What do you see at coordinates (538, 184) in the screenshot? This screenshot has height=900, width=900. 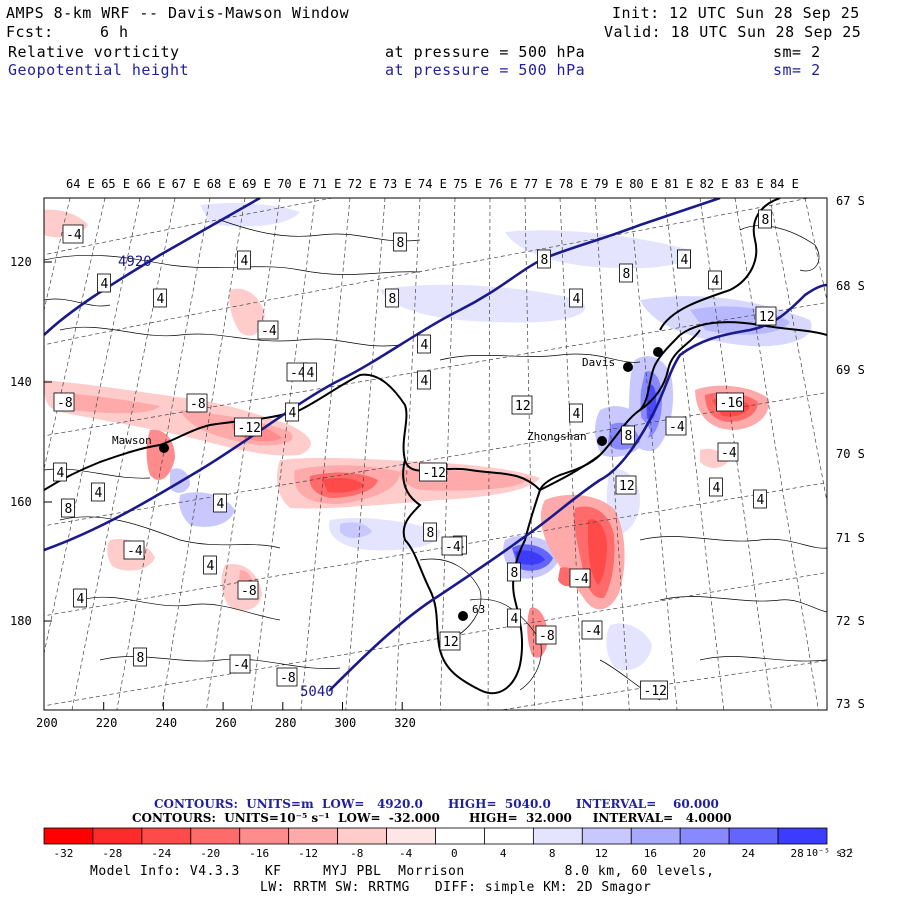 I see `lon-label: 77 E` at bounding box center [538, 184].